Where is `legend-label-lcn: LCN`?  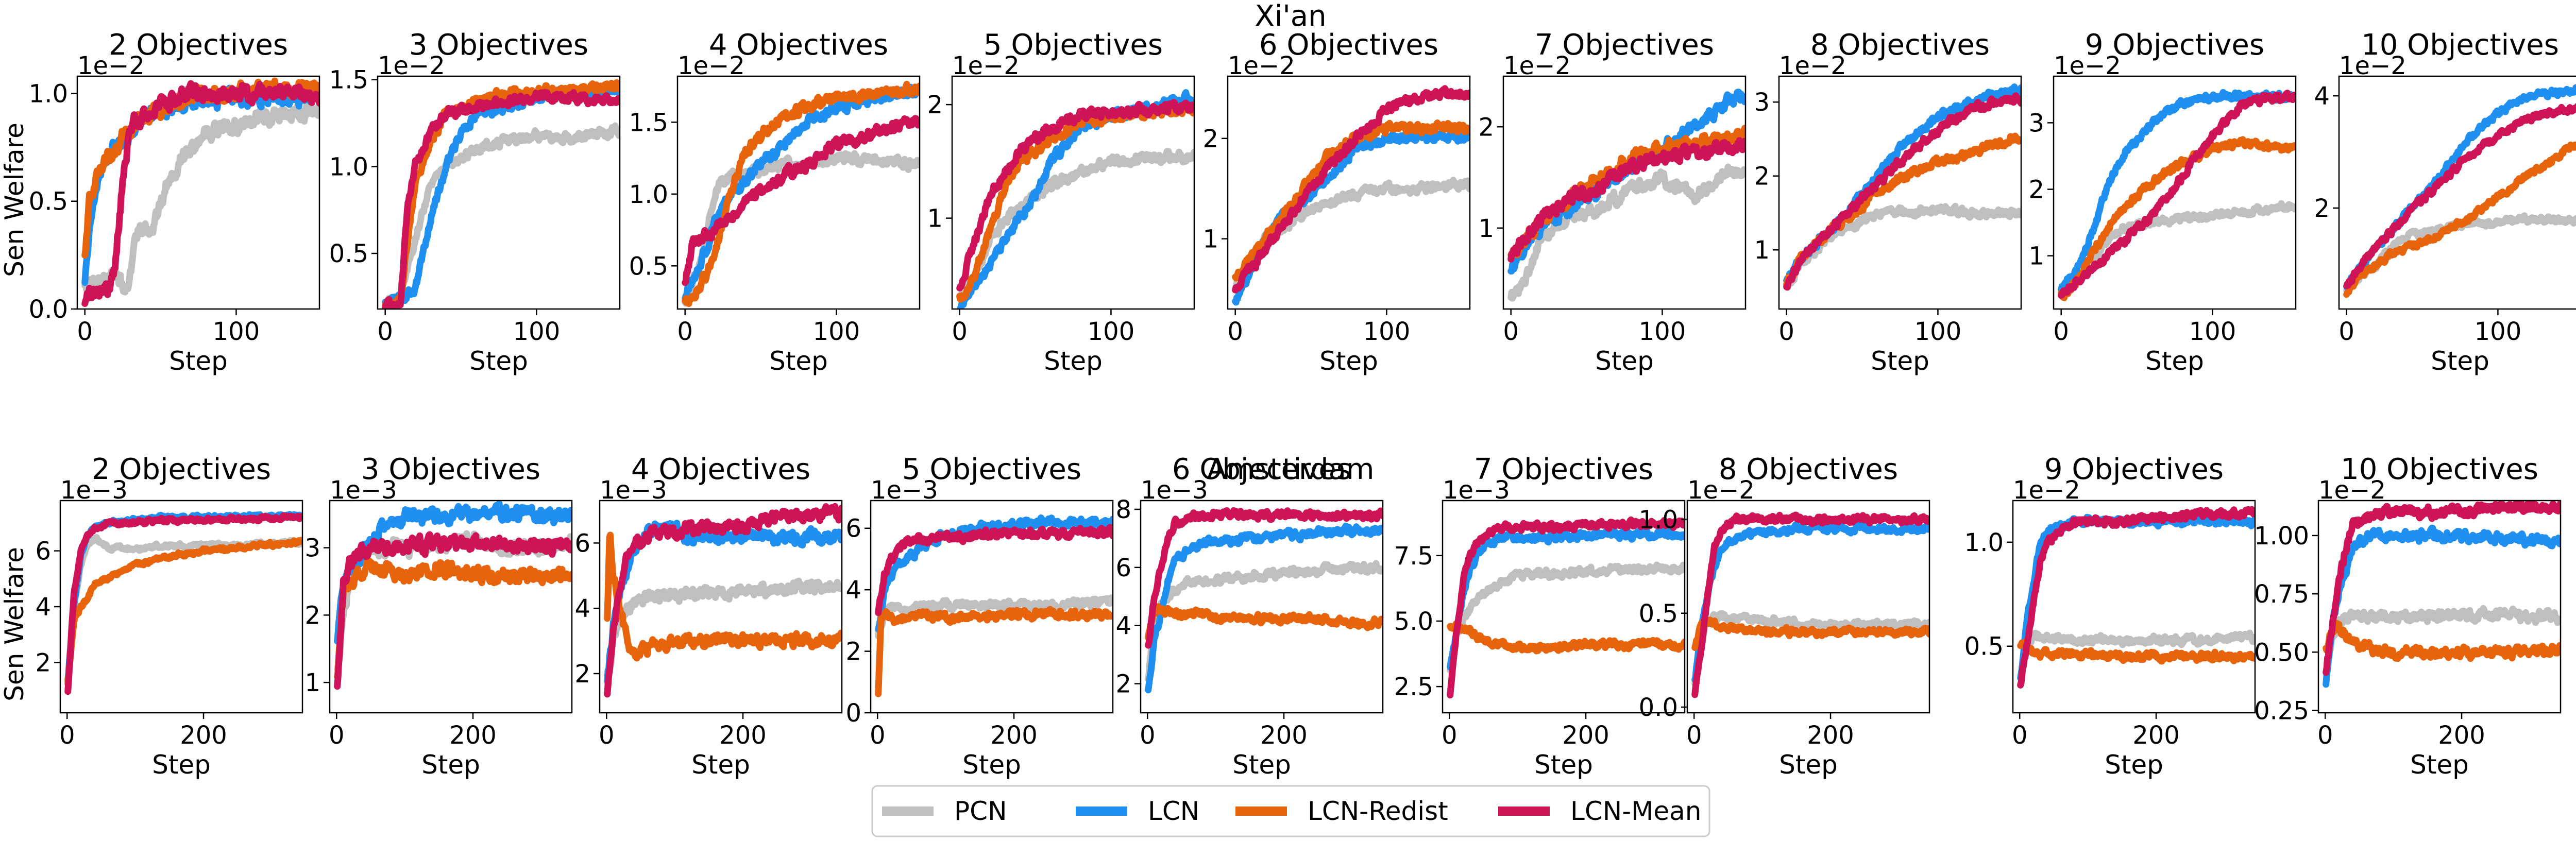 legend-label-lcn: LCN is located at coordinates (1173, 811).